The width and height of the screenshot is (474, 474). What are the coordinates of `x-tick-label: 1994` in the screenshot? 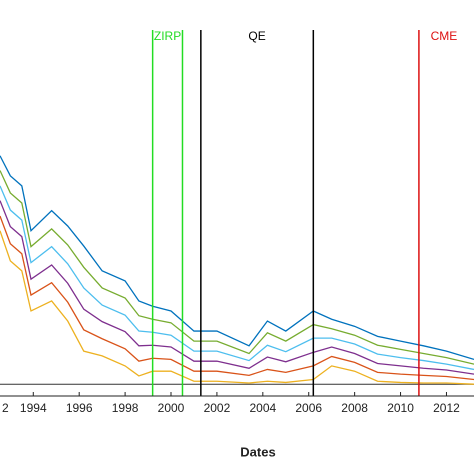 It's located at (33, 408).